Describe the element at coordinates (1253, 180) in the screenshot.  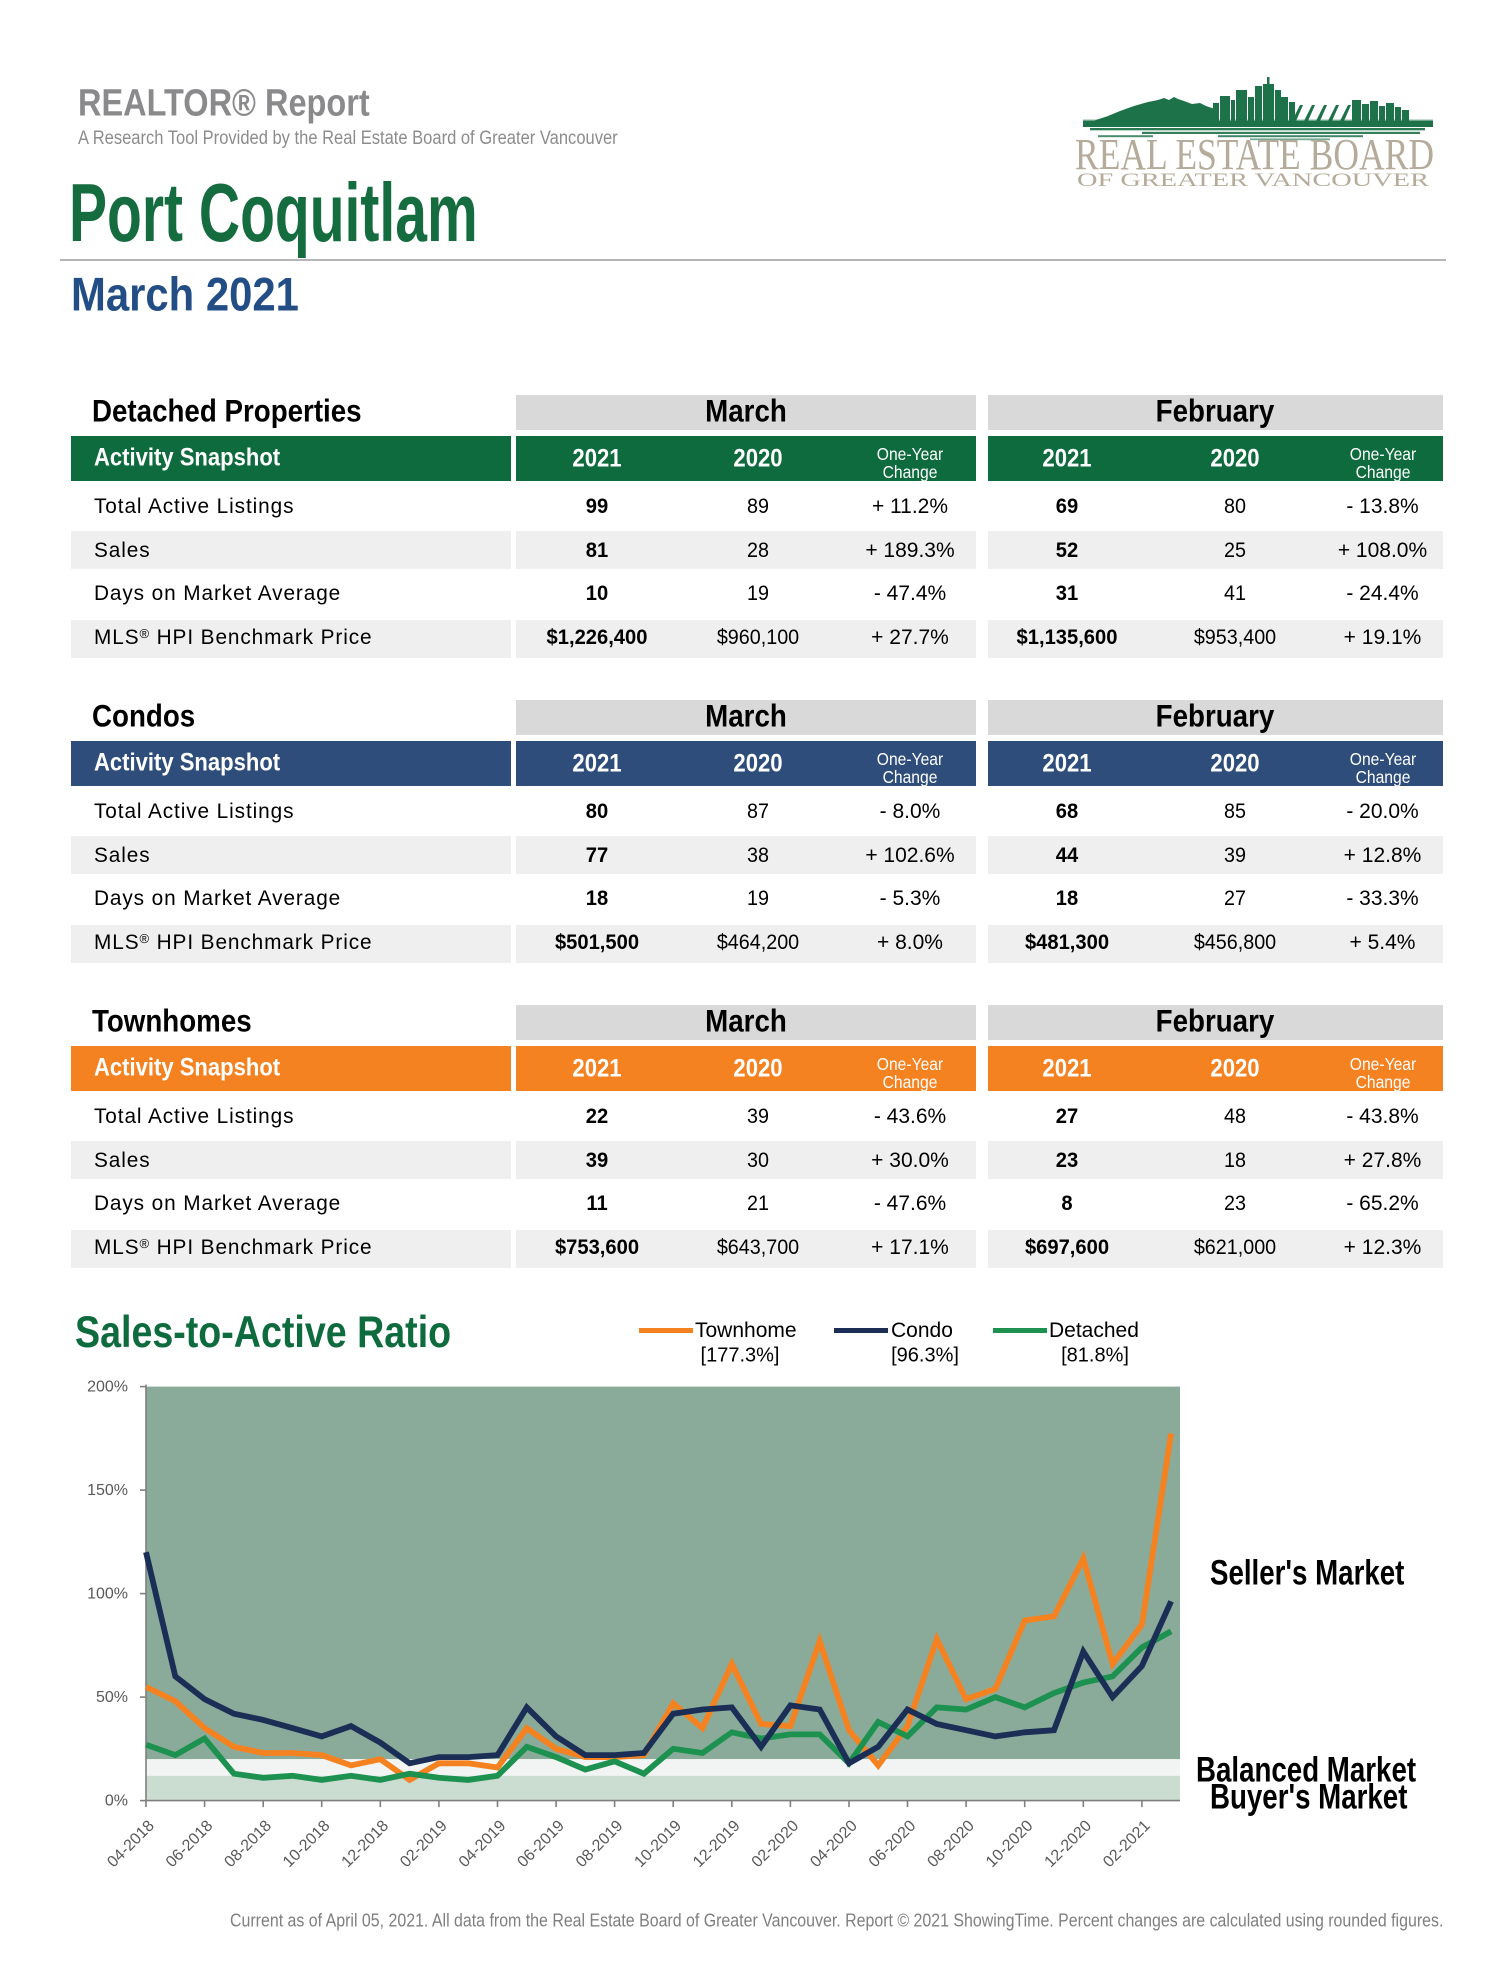
I see `svg-text: OF GREATER VANCOUVER` at that location.